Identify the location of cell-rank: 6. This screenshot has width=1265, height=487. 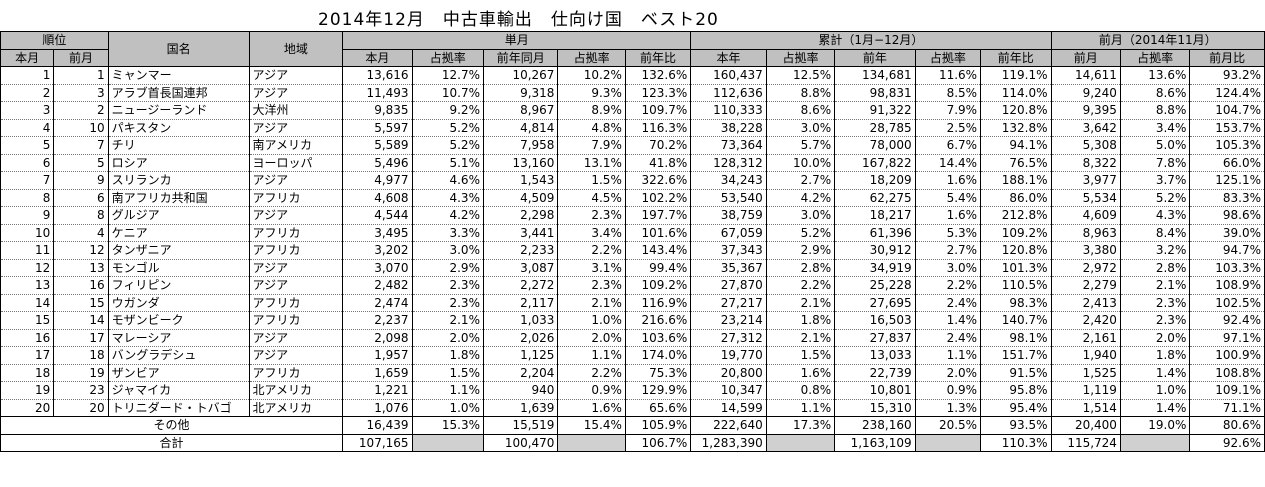
(27, 162).